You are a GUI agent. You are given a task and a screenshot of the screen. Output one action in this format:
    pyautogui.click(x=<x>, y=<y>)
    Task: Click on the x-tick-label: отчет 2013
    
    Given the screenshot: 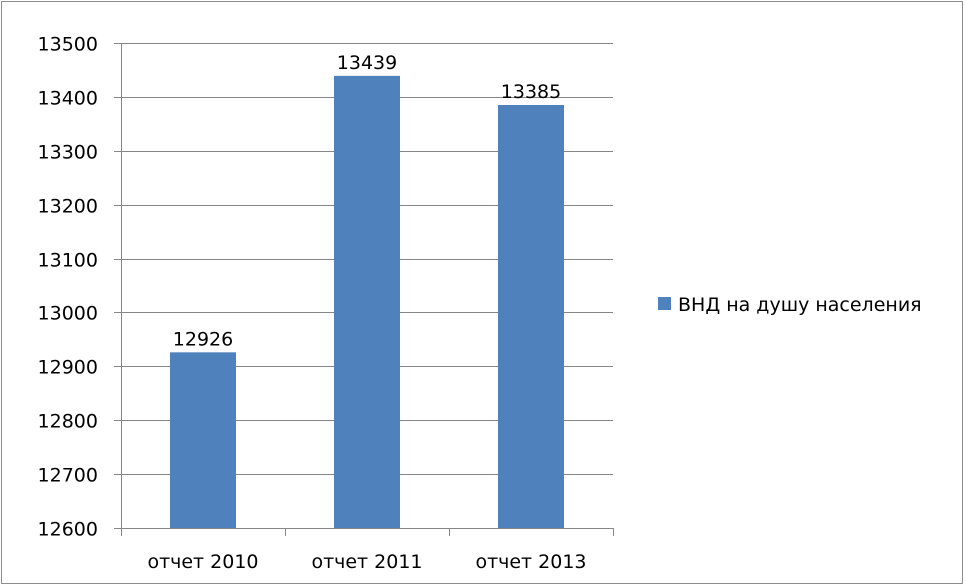 What is the action you would take?
    pyautogui.click(x=530, y=562)
    